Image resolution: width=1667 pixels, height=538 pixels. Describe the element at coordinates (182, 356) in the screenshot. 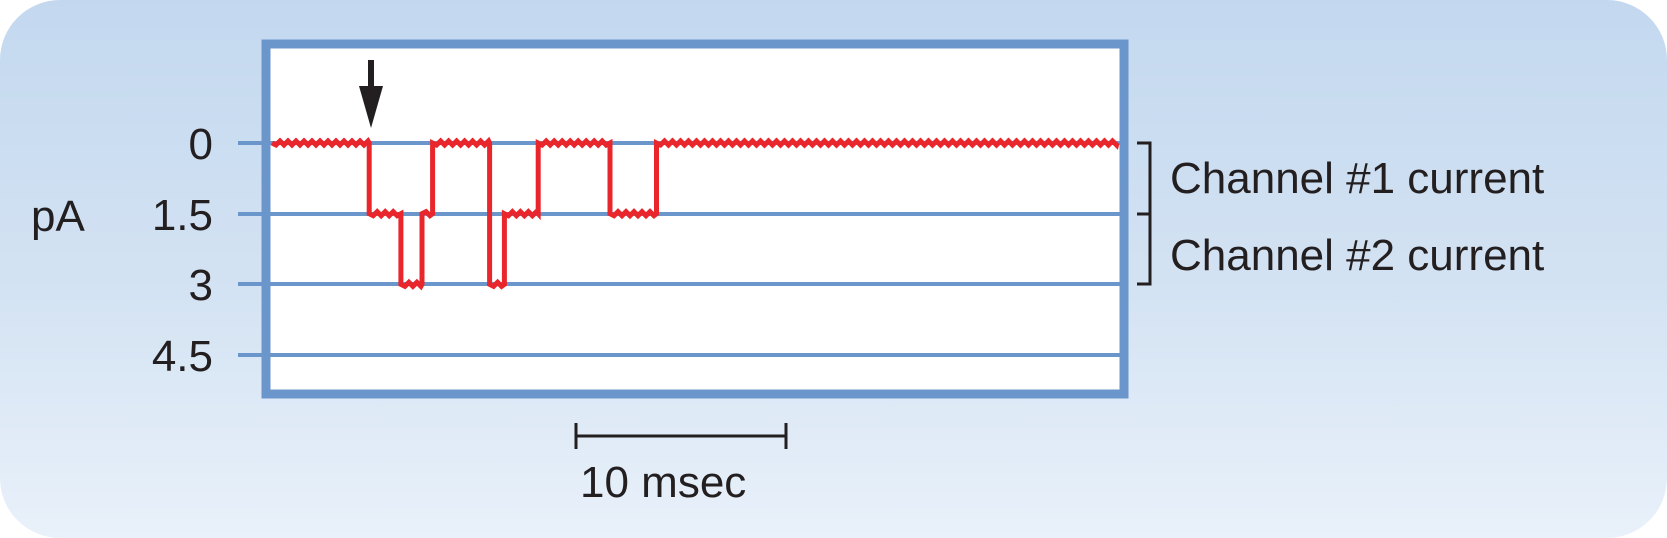

I see `y-tick-label-4-5: 4.5` at that location.